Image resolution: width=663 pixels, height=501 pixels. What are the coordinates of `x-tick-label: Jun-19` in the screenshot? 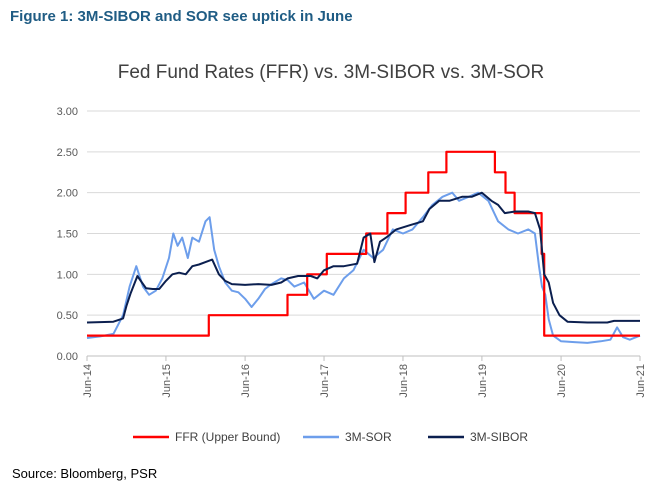 It's located at (483, 381).